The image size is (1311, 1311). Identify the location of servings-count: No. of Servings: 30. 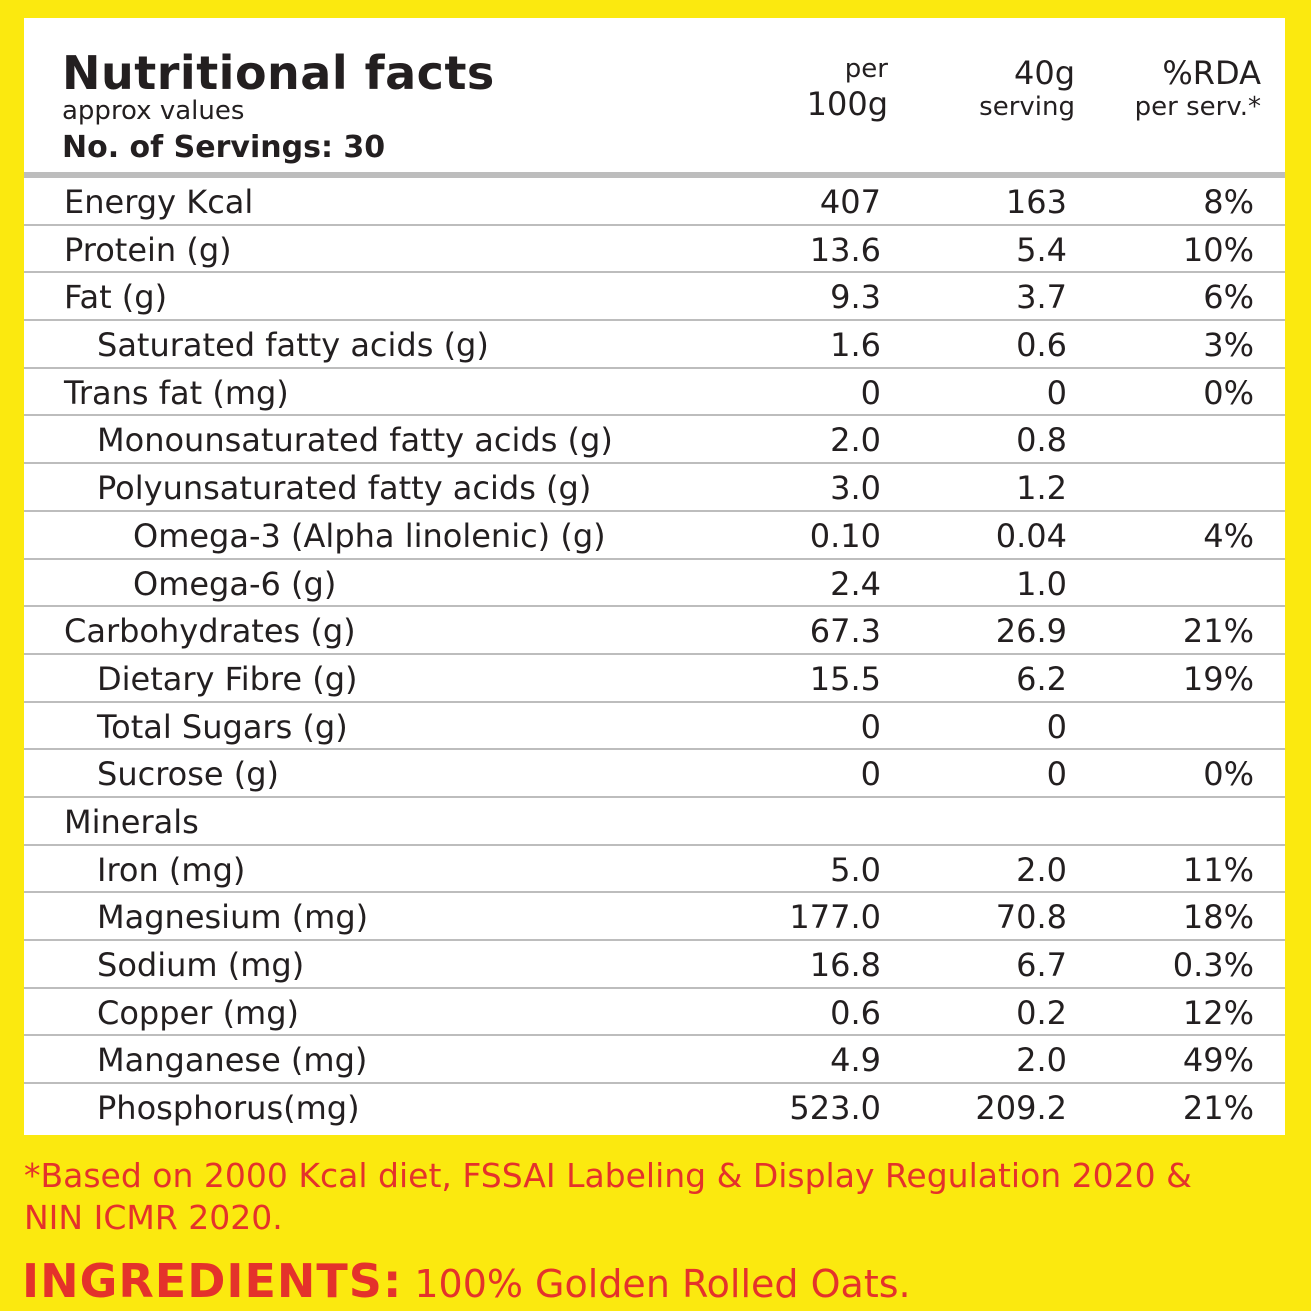
(224, 147).